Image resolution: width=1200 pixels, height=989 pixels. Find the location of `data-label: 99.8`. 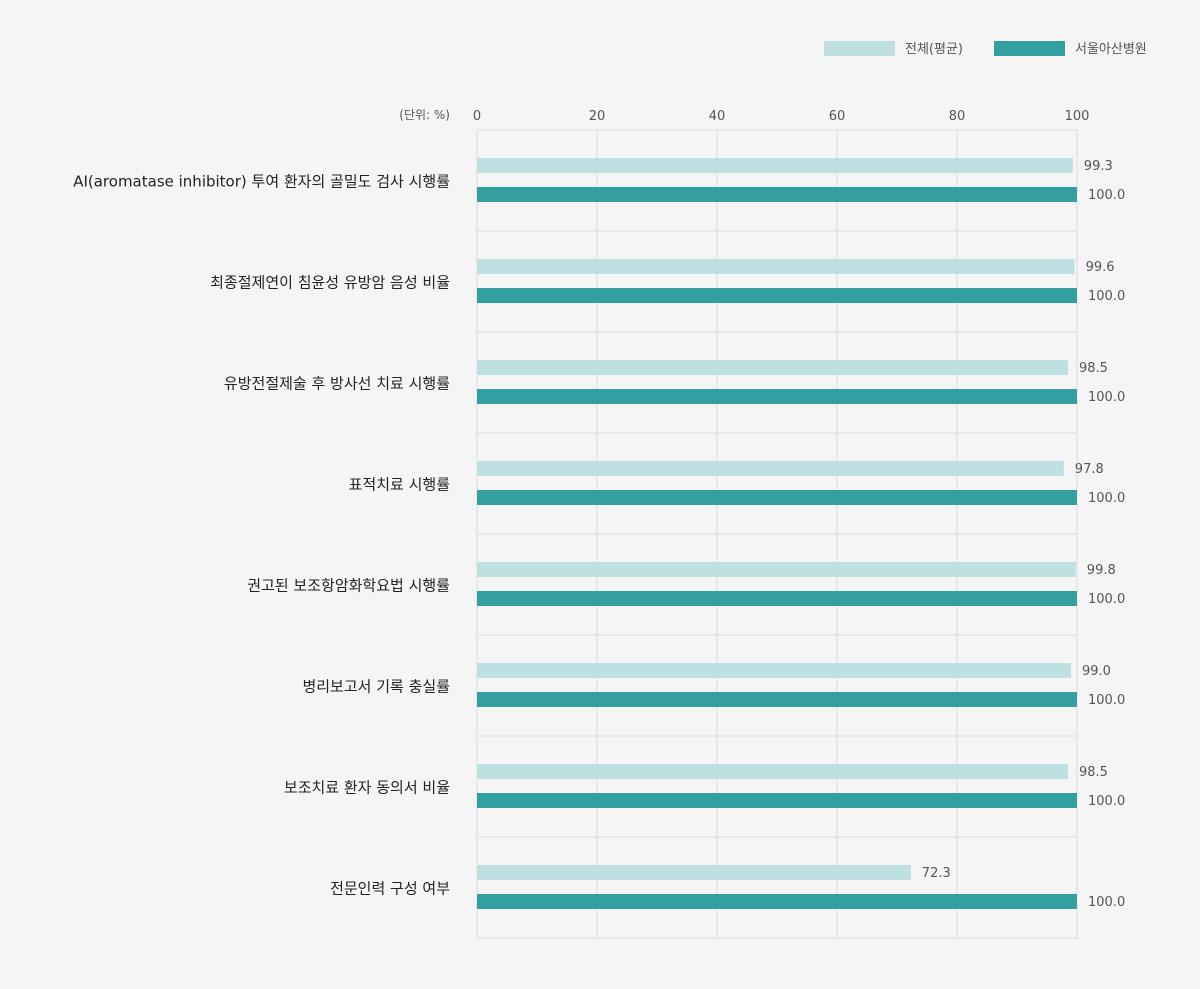

data-label: 99.8 is located at coordinates (1101, 570).